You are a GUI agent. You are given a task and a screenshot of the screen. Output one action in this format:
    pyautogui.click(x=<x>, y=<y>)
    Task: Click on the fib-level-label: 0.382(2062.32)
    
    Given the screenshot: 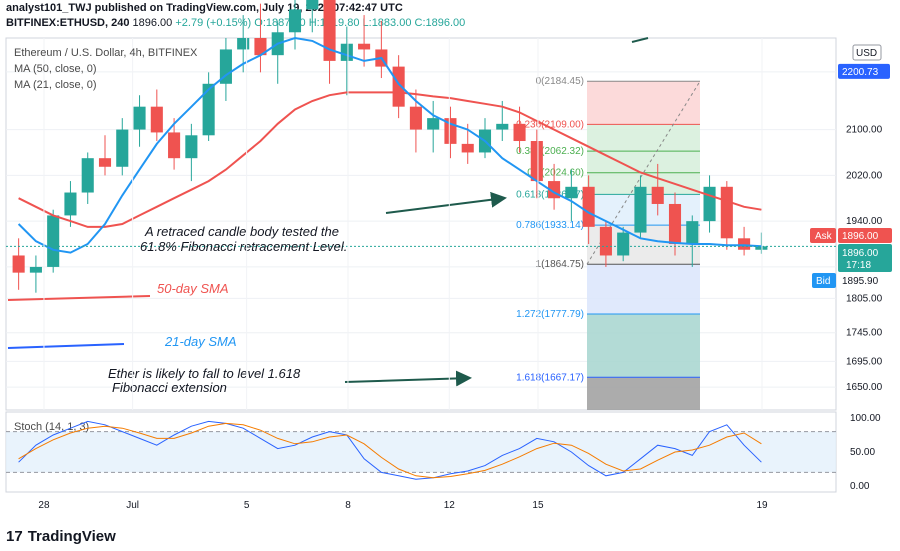 What is the action you would take?
    pyautogui.click(x=550, y=151)
    